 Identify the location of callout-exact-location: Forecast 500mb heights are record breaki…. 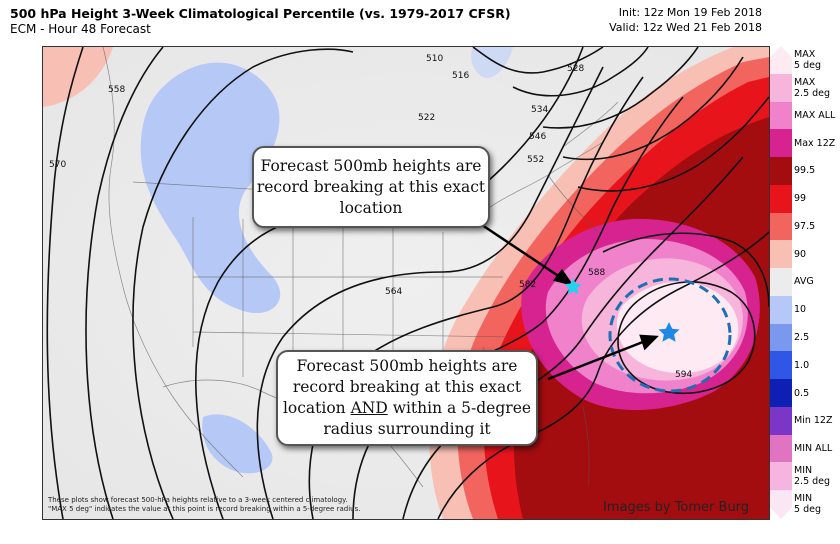
(371, 187).